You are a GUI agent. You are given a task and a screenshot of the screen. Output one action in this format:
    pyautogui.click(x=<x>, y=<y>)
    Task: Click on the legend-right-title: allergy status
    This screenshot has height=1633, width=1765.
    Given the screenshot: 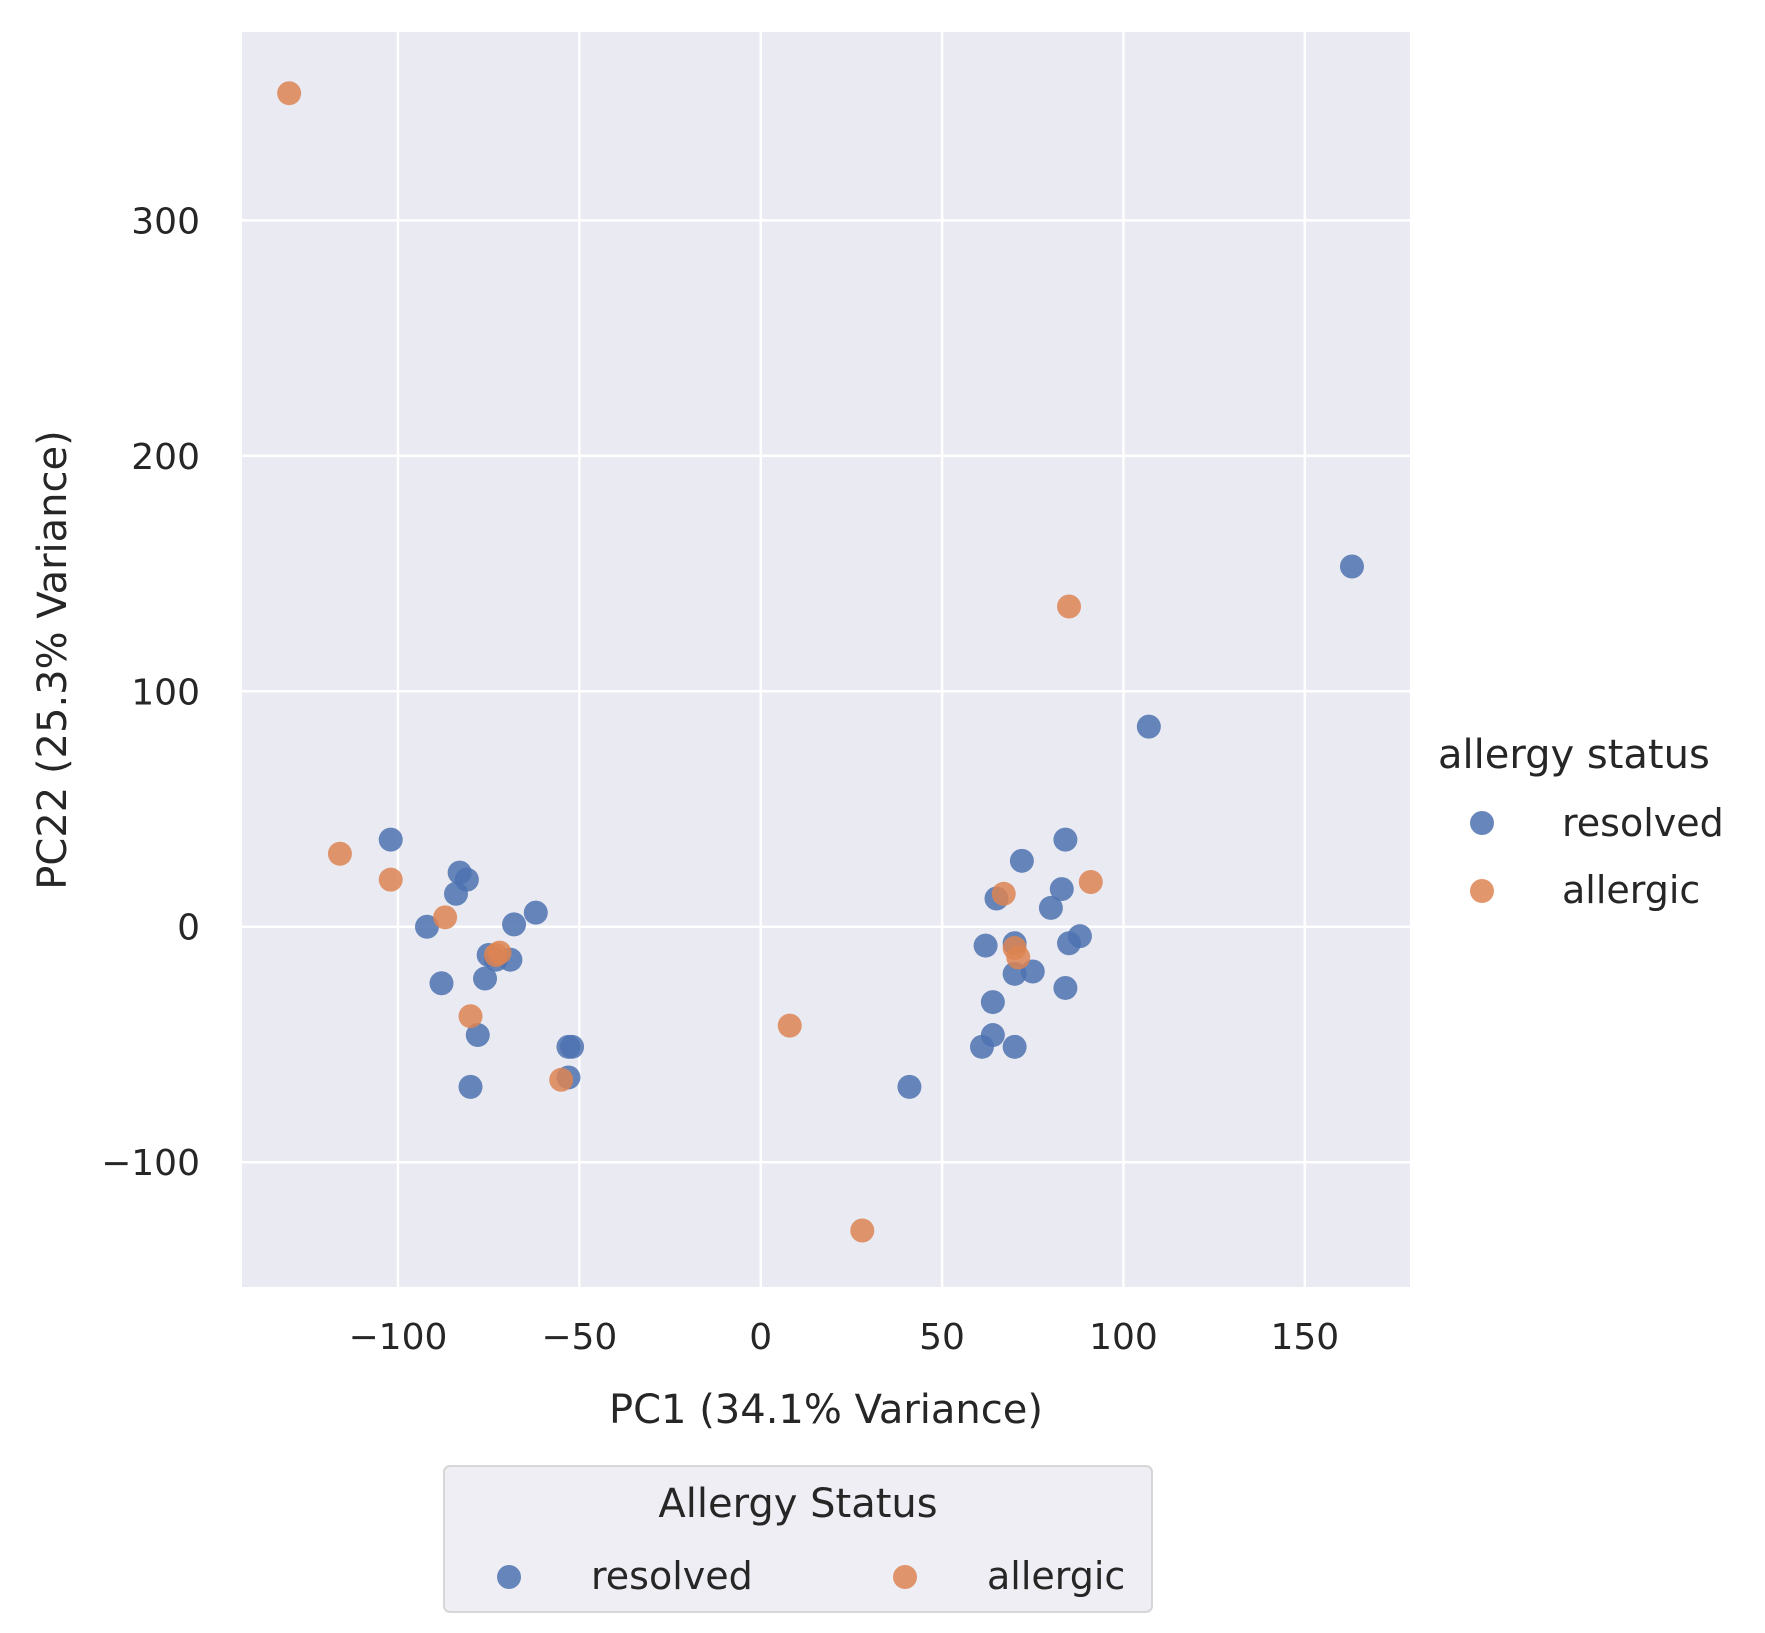 What is the action you would take?
    pyautogui.click(x=1574, y=755)
    